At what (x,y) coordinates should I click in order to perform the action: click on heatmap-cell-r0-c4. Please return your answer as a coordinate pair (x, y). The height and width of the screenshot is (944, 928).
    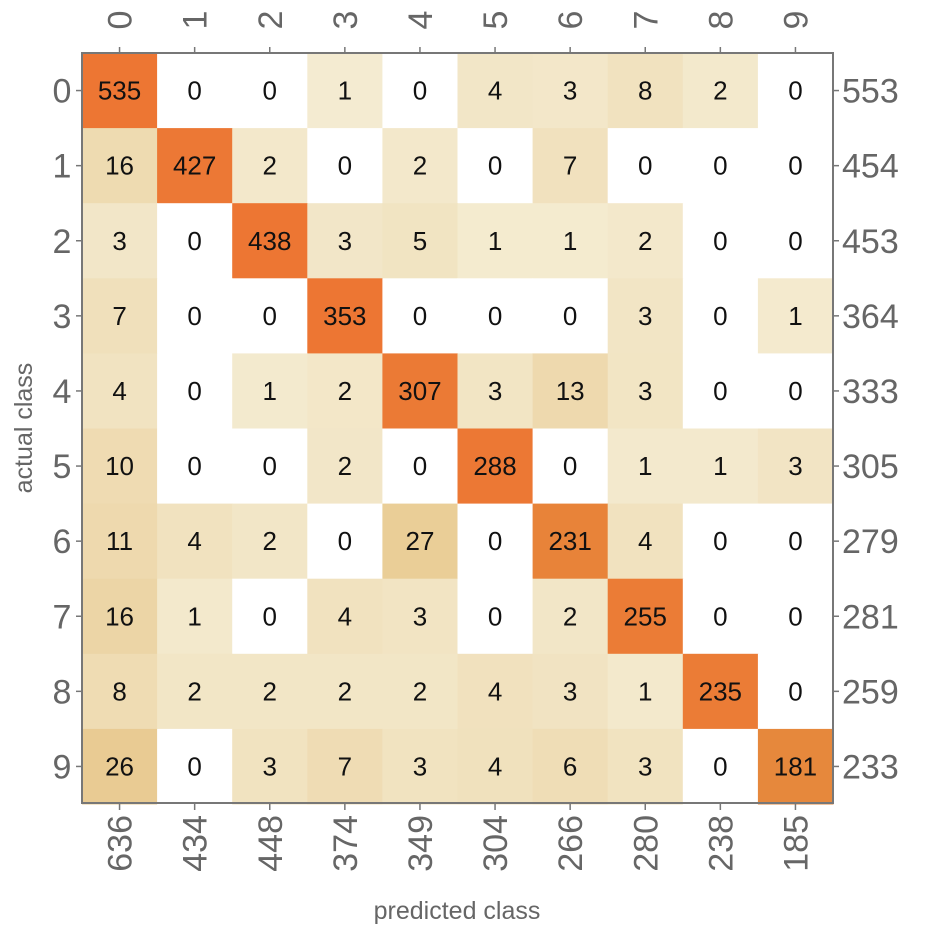
    Looking at the image, I should click on (420, 91).